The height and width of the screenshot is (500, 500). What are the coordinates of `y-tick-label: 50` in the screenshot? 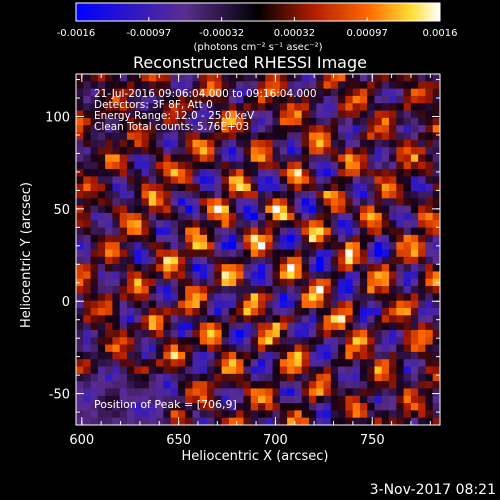 It's located at (61, 210).